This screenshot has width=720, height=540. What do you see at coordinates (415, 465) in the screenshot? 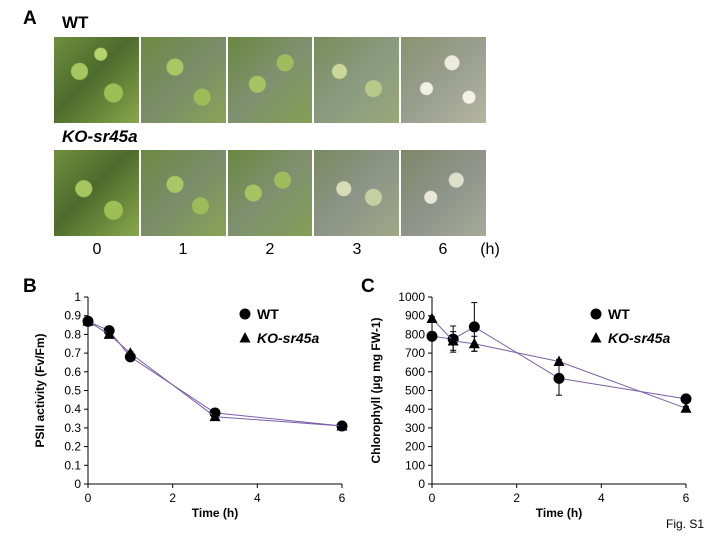
I see `y-tick-label: 100` at bounding box center [415, 465].